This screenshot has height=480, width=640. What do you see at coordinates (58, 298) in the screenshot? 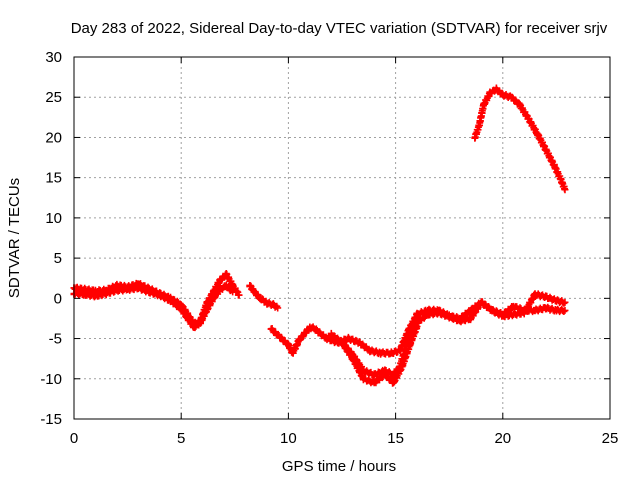
I see `y-tick-label: 0` at bounding box center [58, 298].